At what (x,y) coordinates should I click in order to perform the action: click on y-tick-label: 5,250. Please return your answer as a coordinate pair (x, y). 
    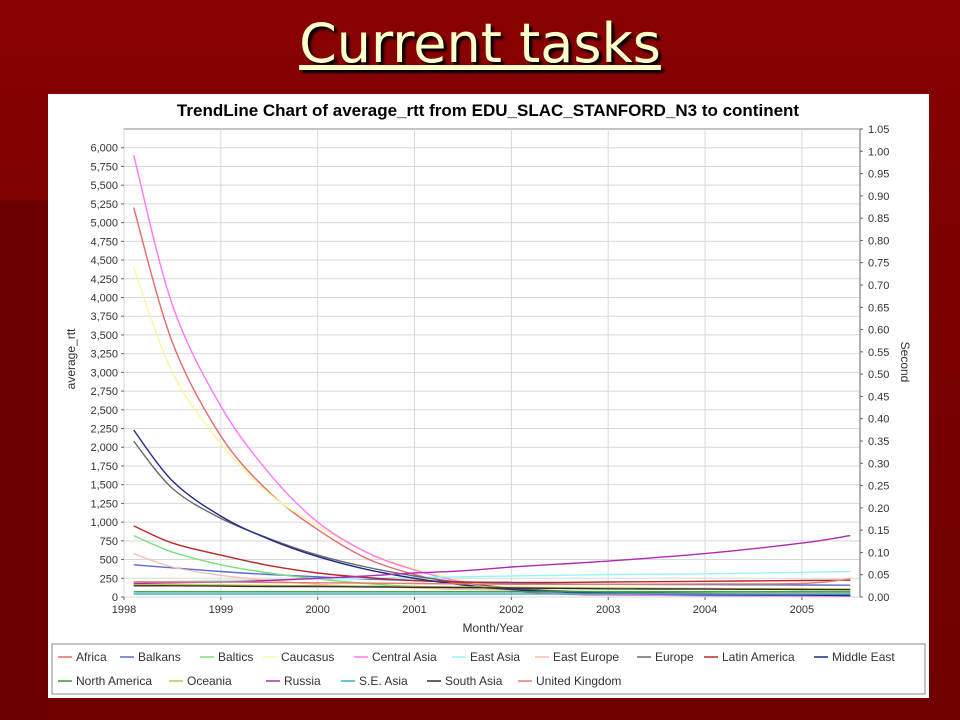
    Looking at the image, I should click on (104, 205).